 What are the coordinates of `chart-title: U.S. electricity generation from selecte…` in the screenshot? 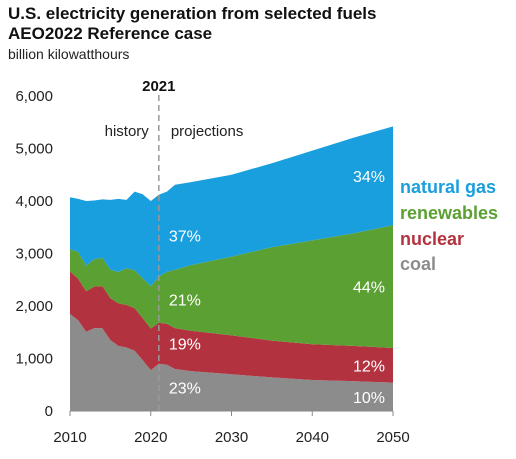 It's located at (192, 13).